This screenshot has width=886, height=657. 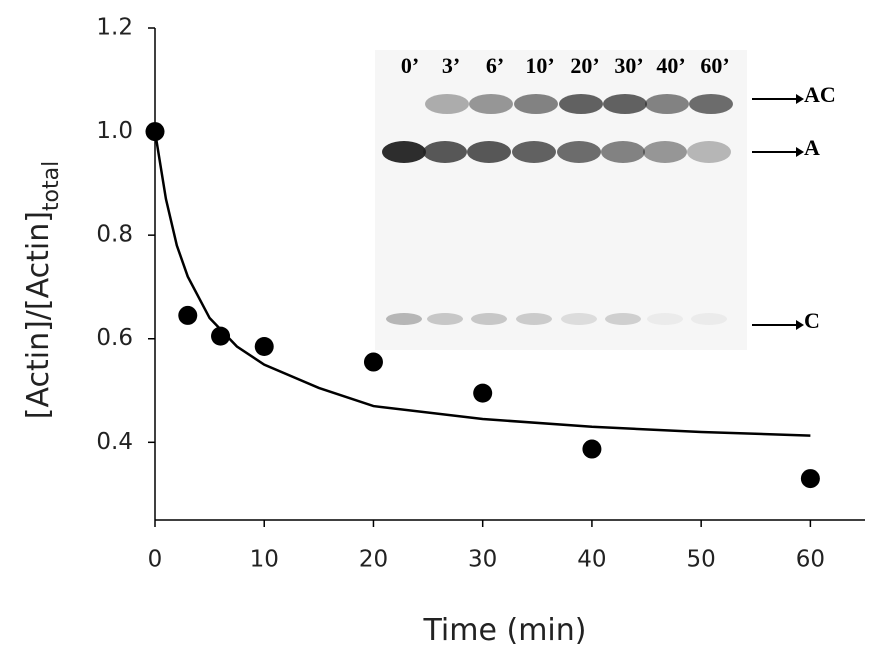 I want to click on lane-label: 10’, so click(x=539, y=65).